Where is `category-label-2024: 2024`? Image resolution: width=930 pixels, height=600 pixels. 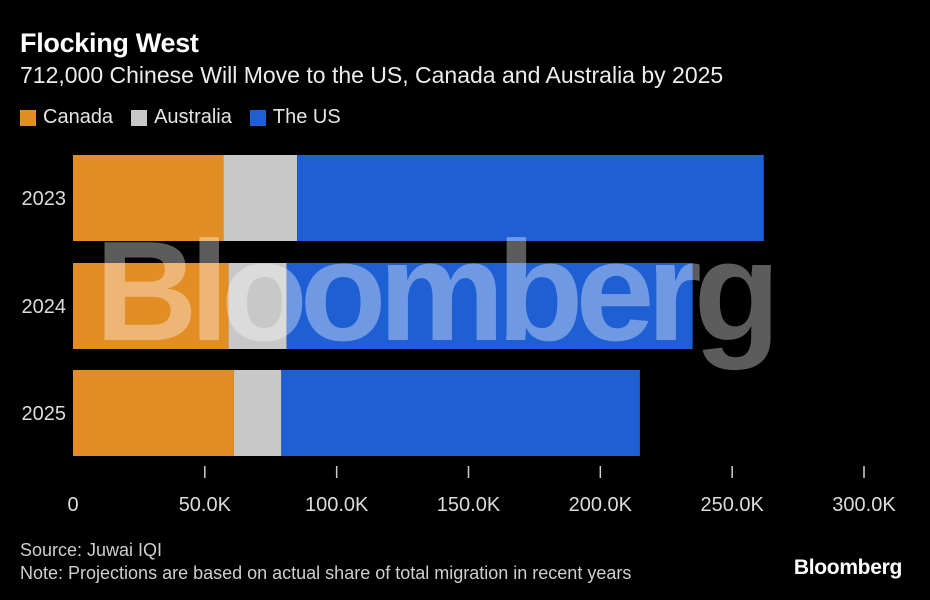
category-label-2024: 2024 is located at coordinates (44, 307).